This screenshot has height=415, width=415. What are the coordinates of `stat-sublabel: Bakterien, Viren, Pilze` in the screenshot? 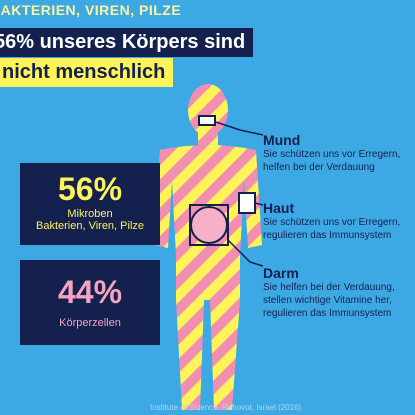 It's located at (90, 226).